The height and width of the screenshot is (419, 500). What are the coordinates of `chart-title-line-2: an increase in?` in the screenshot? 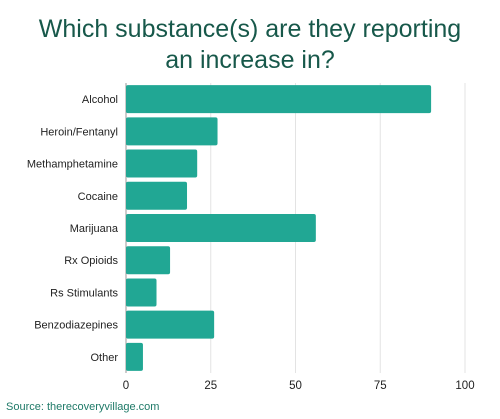 It's located at (250, 60).